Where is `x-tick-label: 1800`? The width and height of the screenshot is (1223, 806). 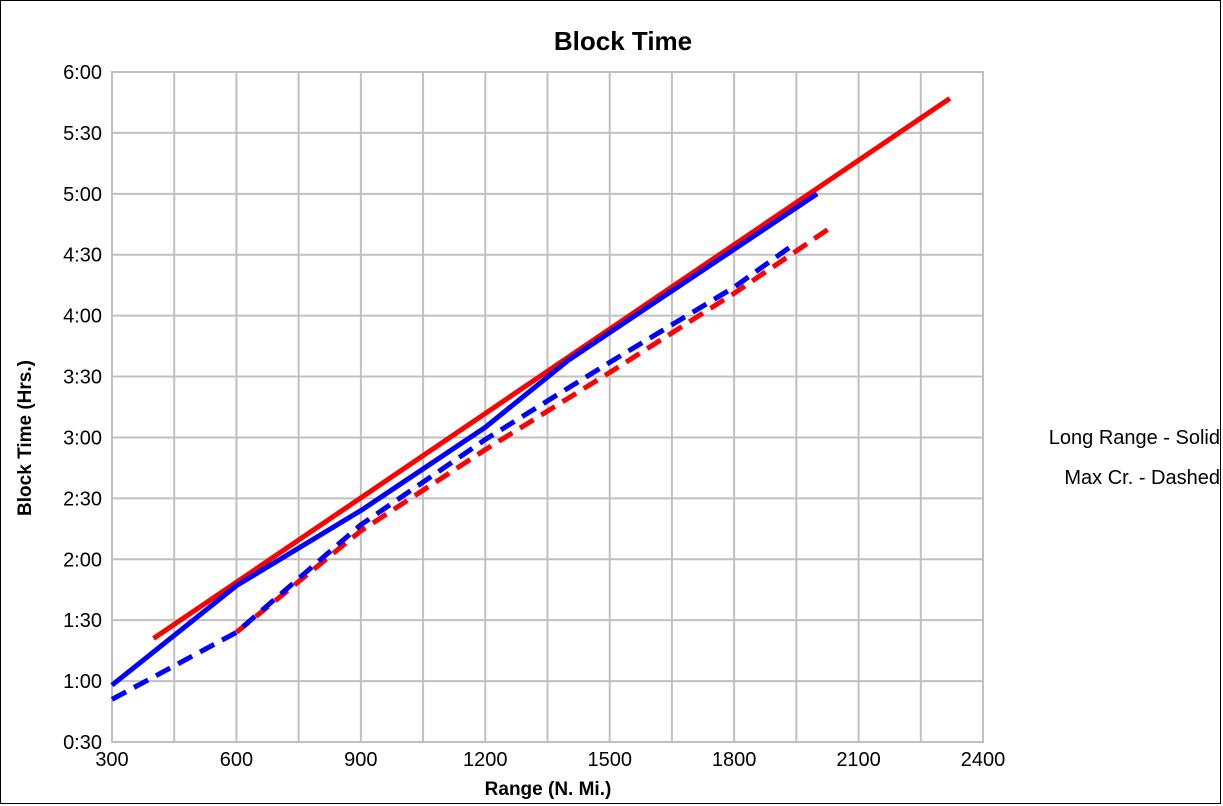 x-tick-label: 1800 is located at coordinates (734, 760).